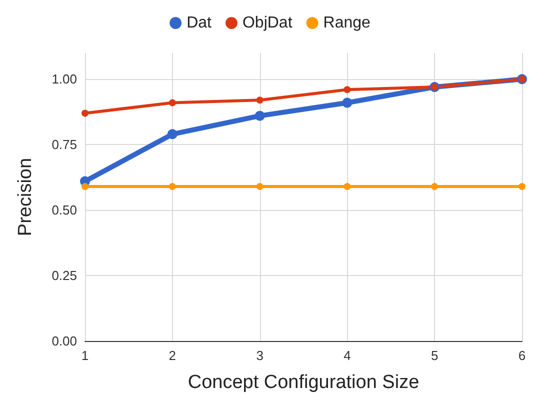  I want to click on x-tick-label: 4, so click(347, 355).